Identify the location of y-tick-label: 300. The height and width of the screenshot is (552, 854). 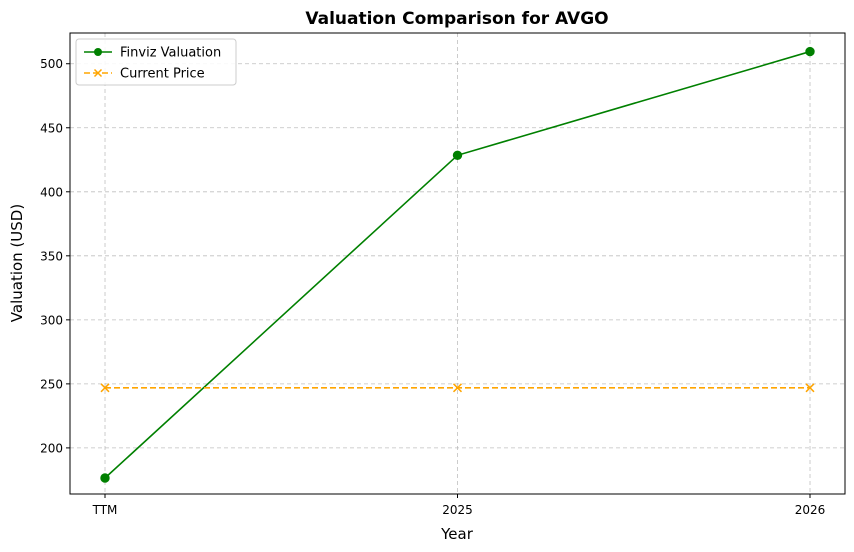
(51, 320).